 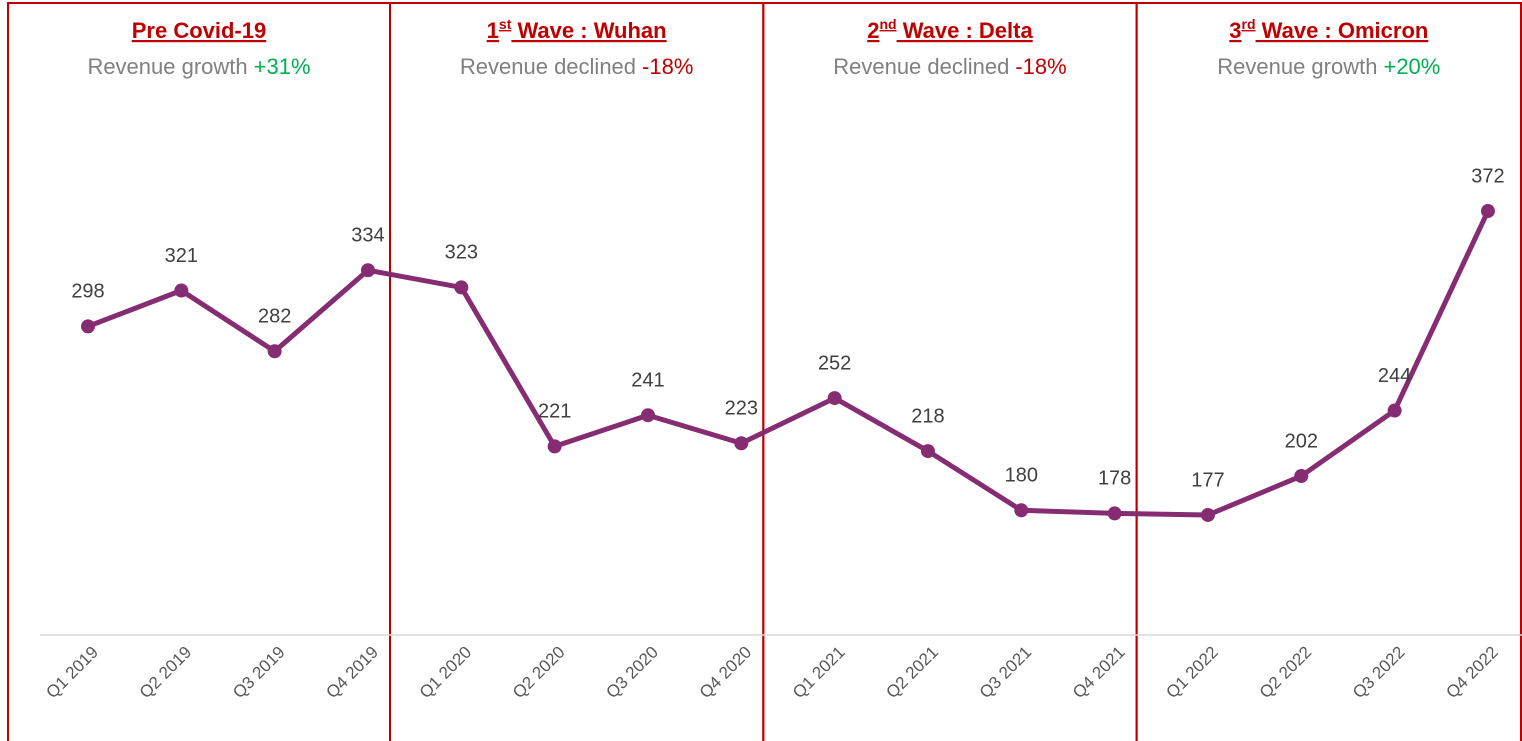 What do you see at coordinates (588, 30) in the screenshot?
I see `section-title-part: Wave : Wuhan` at bounding box center [588, 30].